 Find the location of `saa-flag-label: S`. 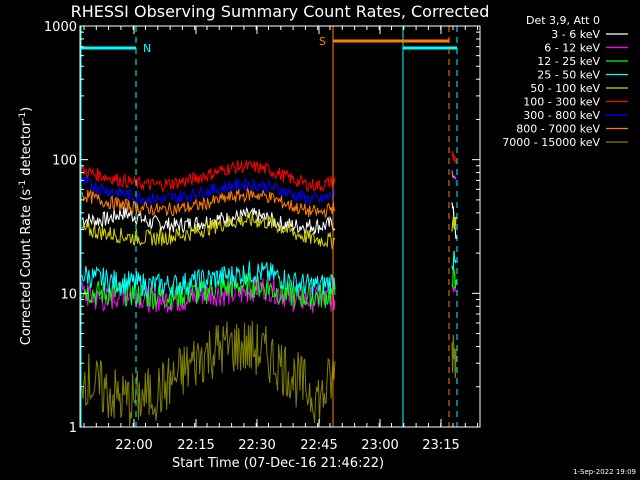

saa-flag-label: S is located at coordinates (322, 41).